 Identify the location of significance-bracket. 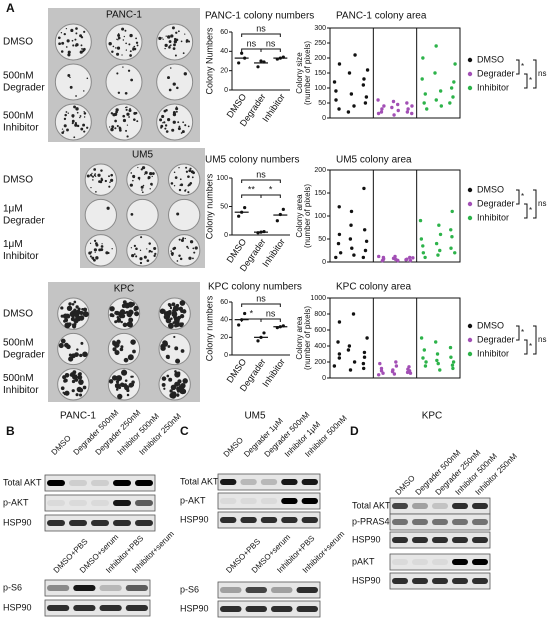
(518, 197).